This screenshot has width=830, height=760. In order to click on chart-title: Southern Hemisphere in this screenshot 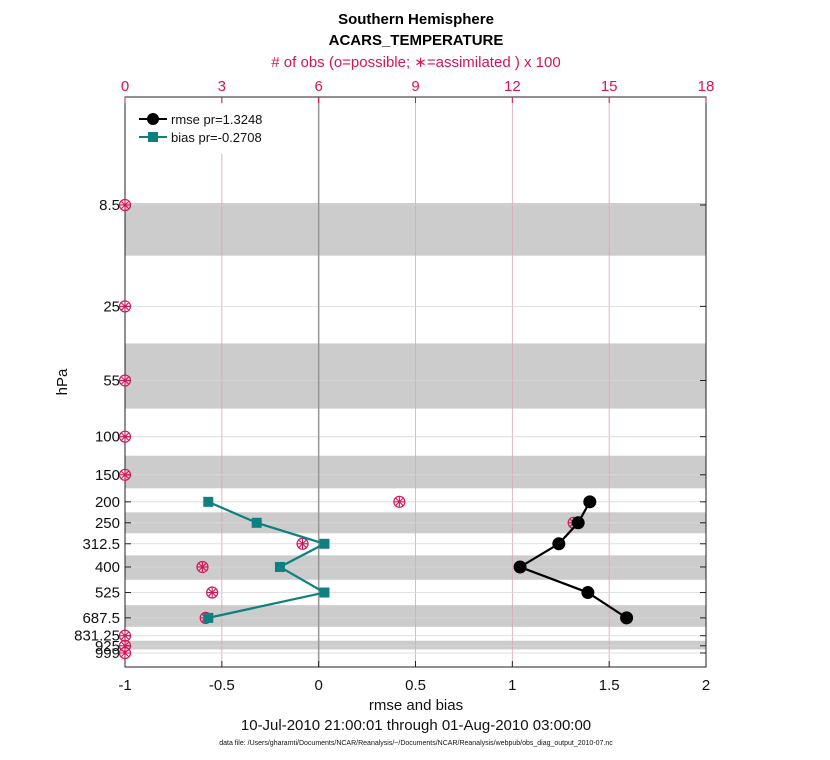, I will do `click(416, 19)`.